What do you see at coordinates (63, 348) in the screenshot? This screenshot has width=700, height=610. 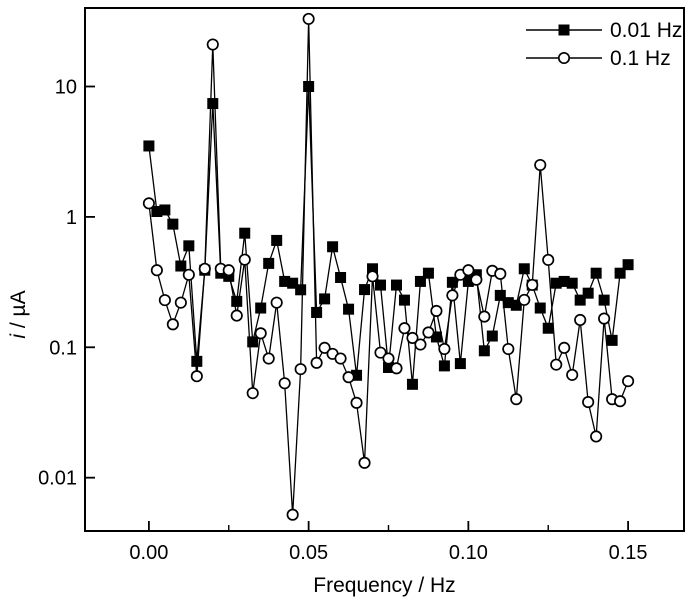 I see `y-tick-label: 0.1` at bounding box center [63, 348].